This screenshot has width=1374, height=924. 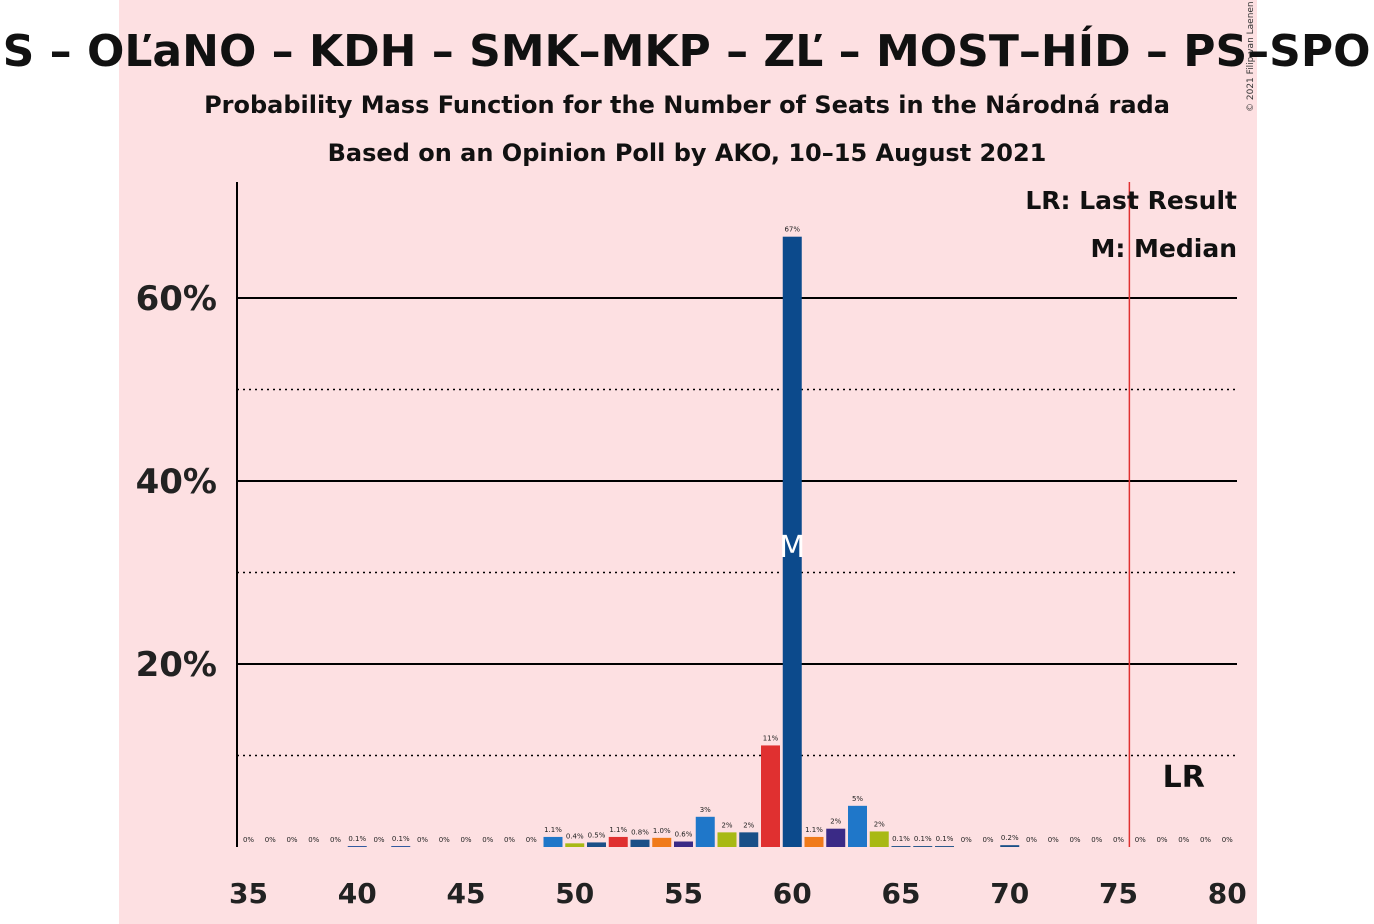 I want to click on bar-label-seats-78: 0%, so click(x=1183, y=840).